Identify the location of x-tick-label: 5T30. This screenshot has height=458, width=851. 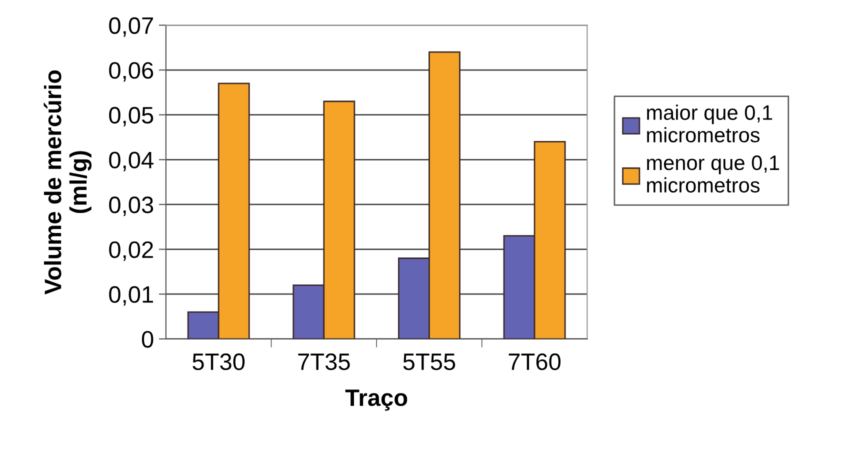
(218, 361).